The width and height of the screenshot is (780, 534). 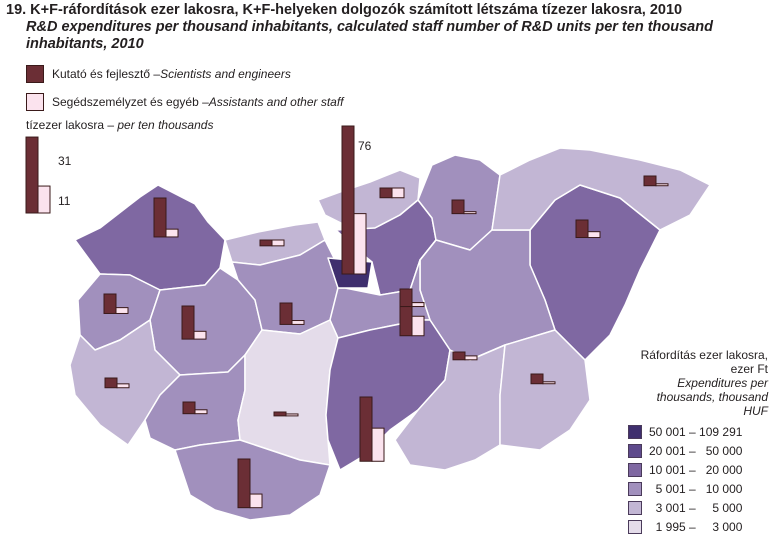 What do you see at coordinates (35, 74) in the screenshot?
I see `legend-scientists-swatch` at bounding box center [35, 74].